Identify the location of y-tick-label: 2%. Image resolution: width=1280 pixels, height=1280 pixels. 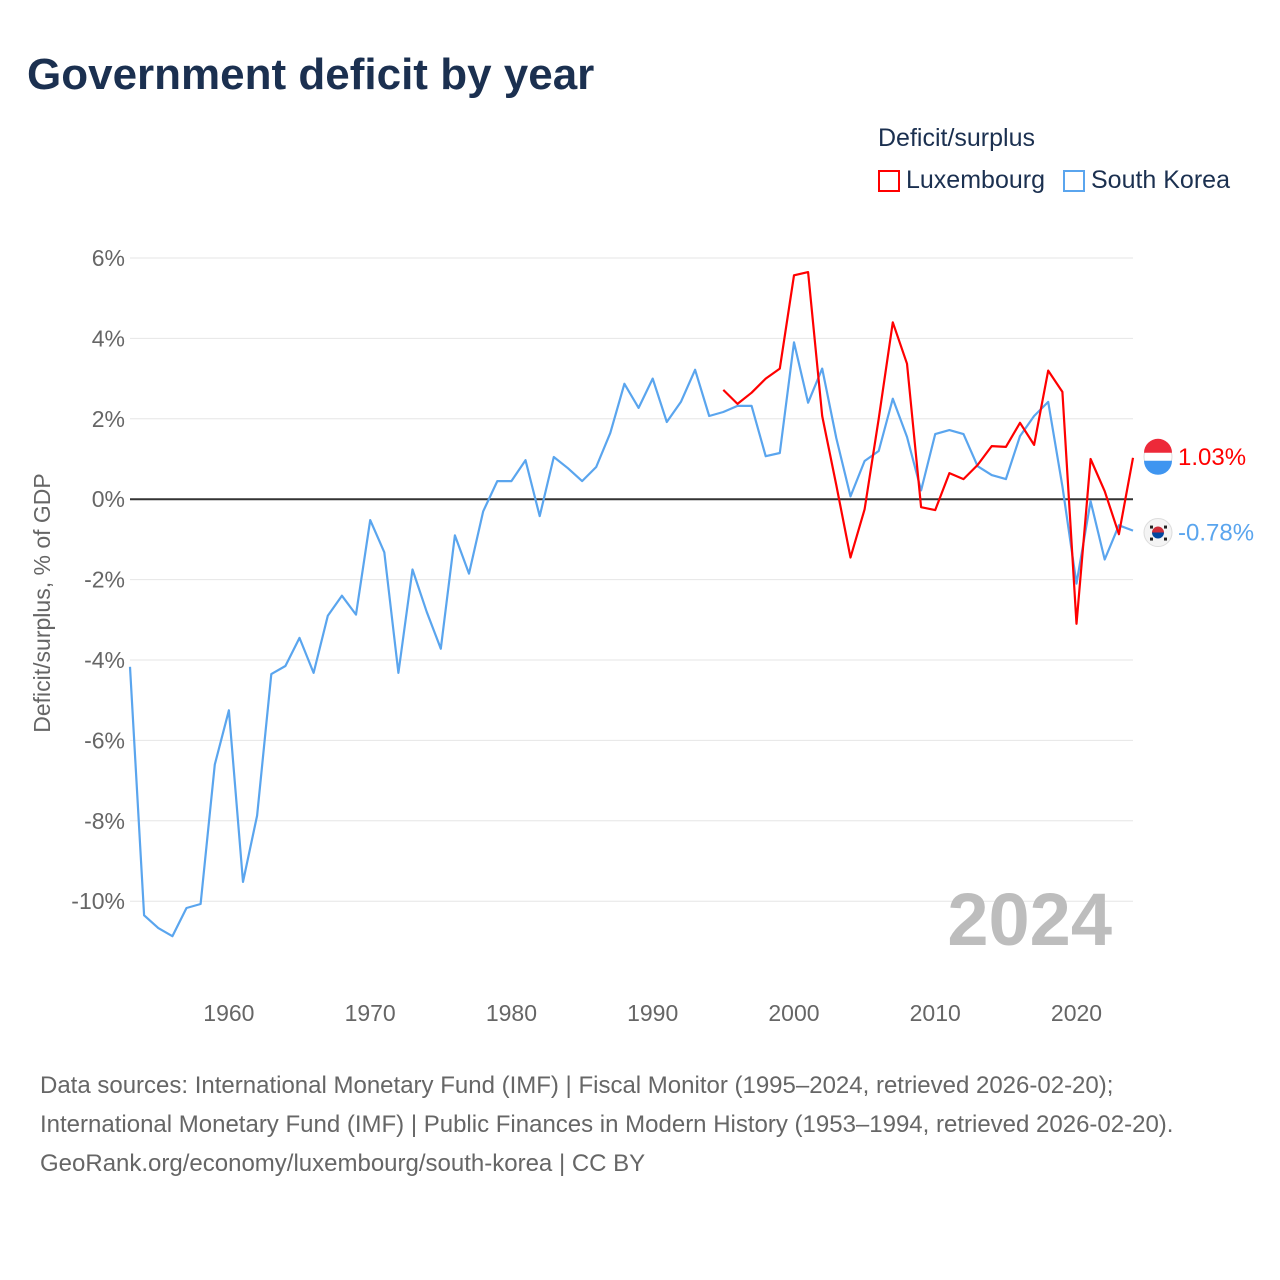
(108, 419).